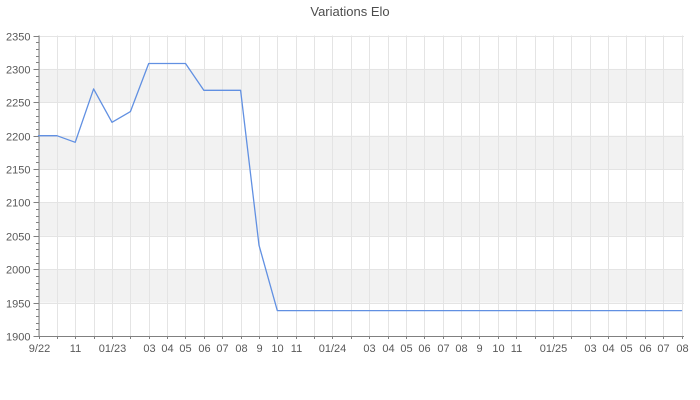 Image resolution: width=700 pixels, height=400 pixels. What do you see at coordinates (18, 238) in the screenshot?
I see `y-tick-label: 2050` at bounding box center [18, 238].